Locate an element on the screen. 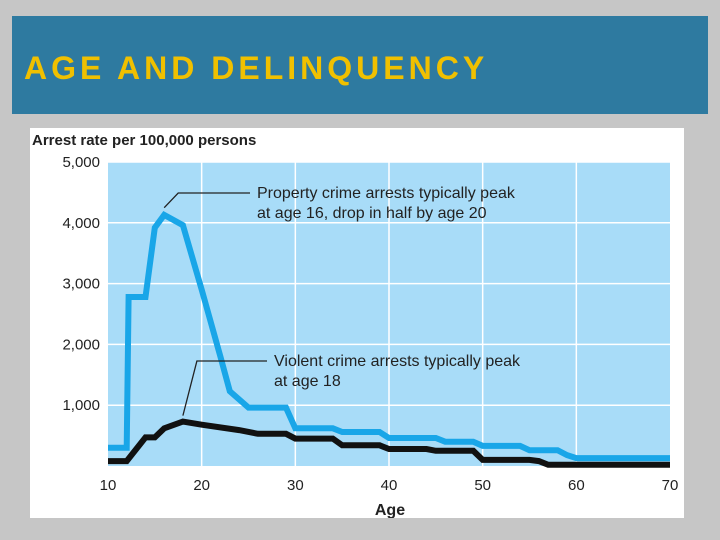 Image resolution: width=720 pixels, height=540 pixels. annotation-text: at age 18 is located at coordinates (307, 381).